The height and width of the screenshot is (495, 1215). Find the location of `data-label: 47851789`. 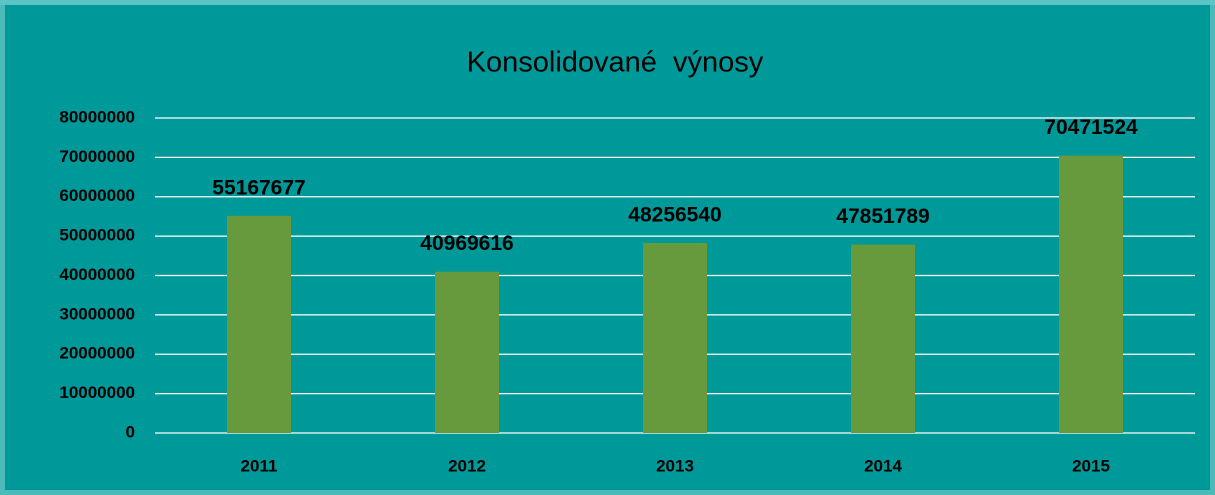

data-label: 47851789 is located at coordinates (882, 216).